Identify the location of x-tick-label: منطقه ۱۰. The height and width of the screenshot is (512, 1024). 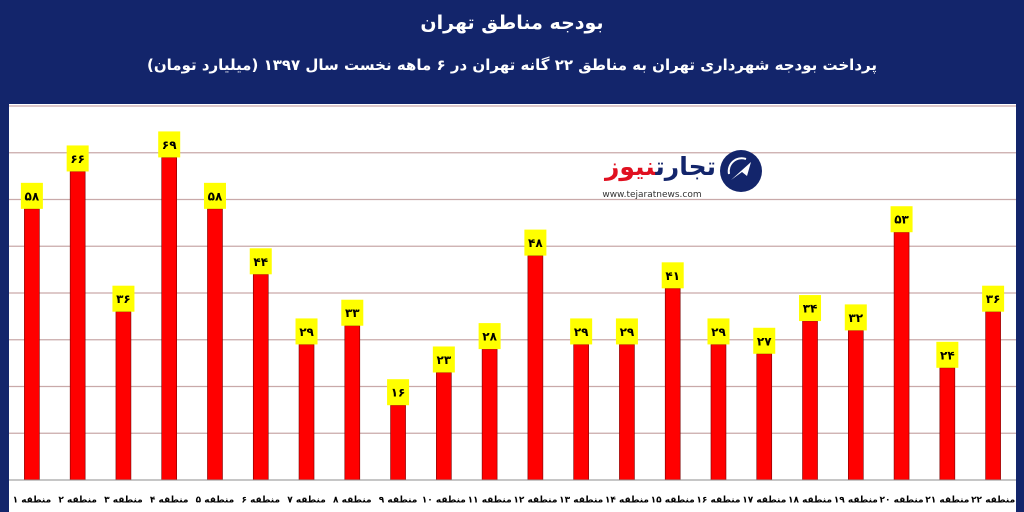
(444, 501).